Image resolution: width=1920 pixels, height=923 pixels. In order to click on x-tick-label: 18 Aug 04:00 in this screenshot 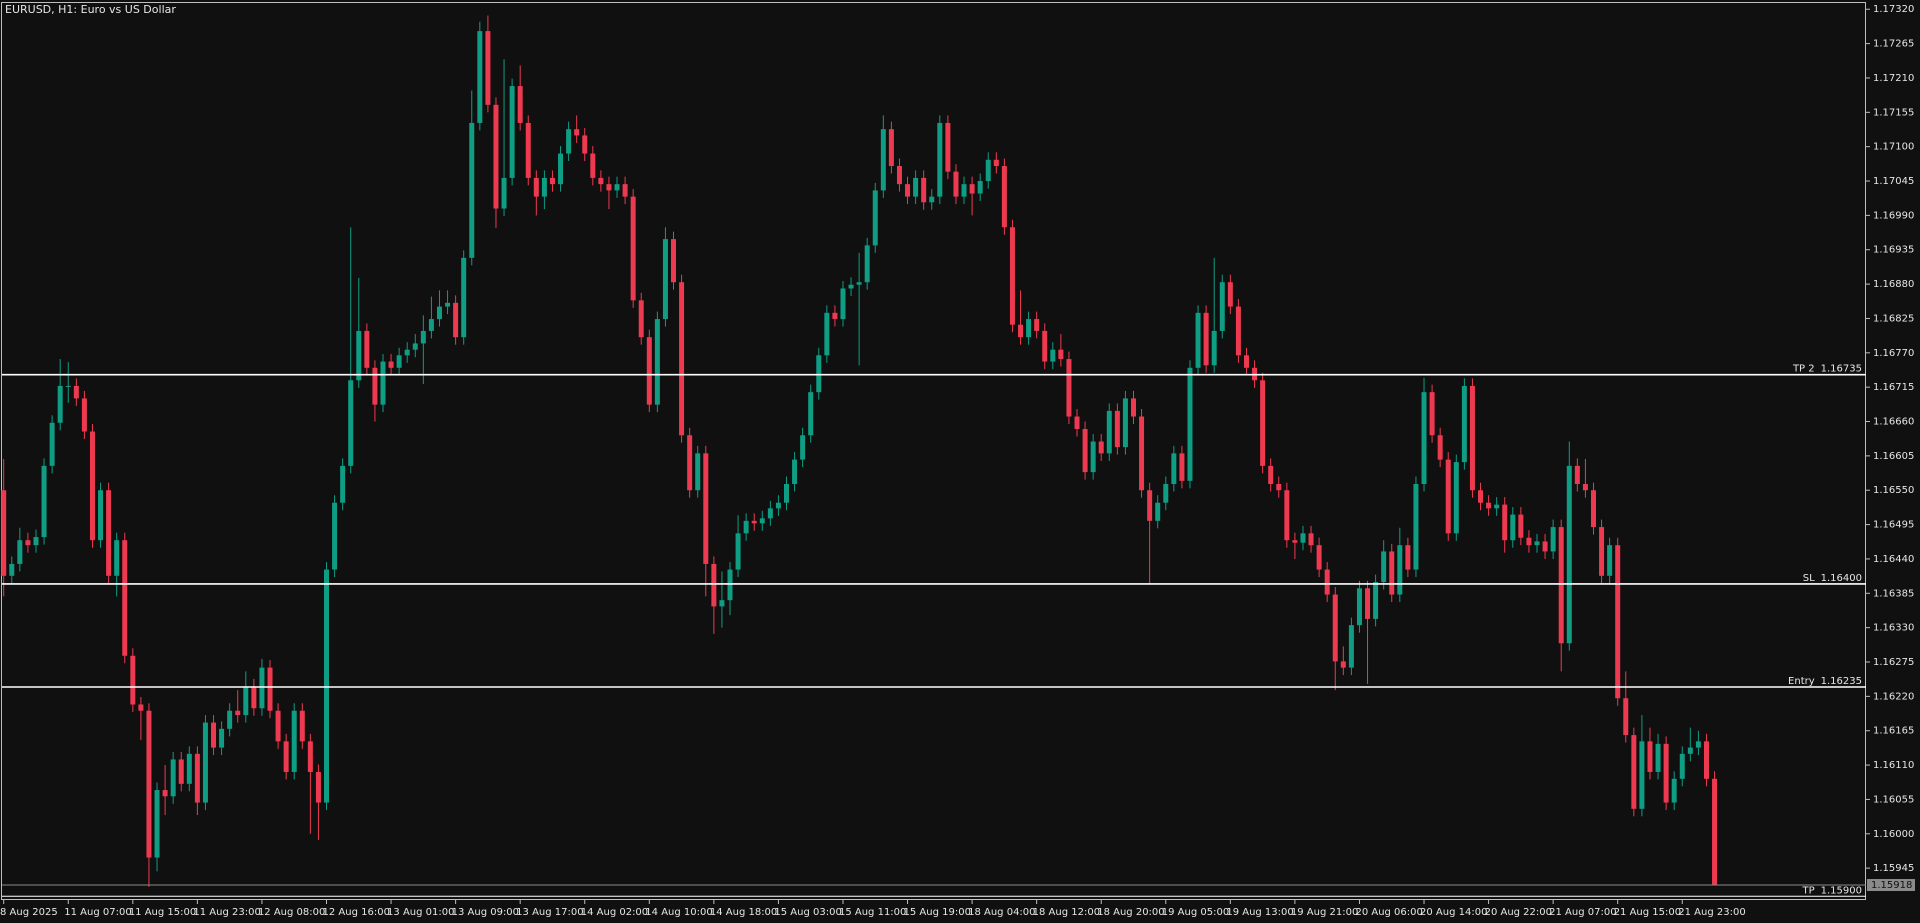, I will do `click(1001, 912)`.